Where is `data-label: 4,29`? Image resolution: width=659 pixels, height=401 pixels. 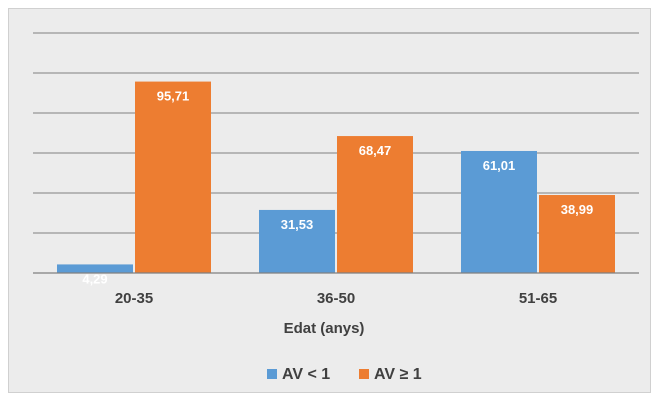 data-label: 4,29 is located at coordinates (94, 278).